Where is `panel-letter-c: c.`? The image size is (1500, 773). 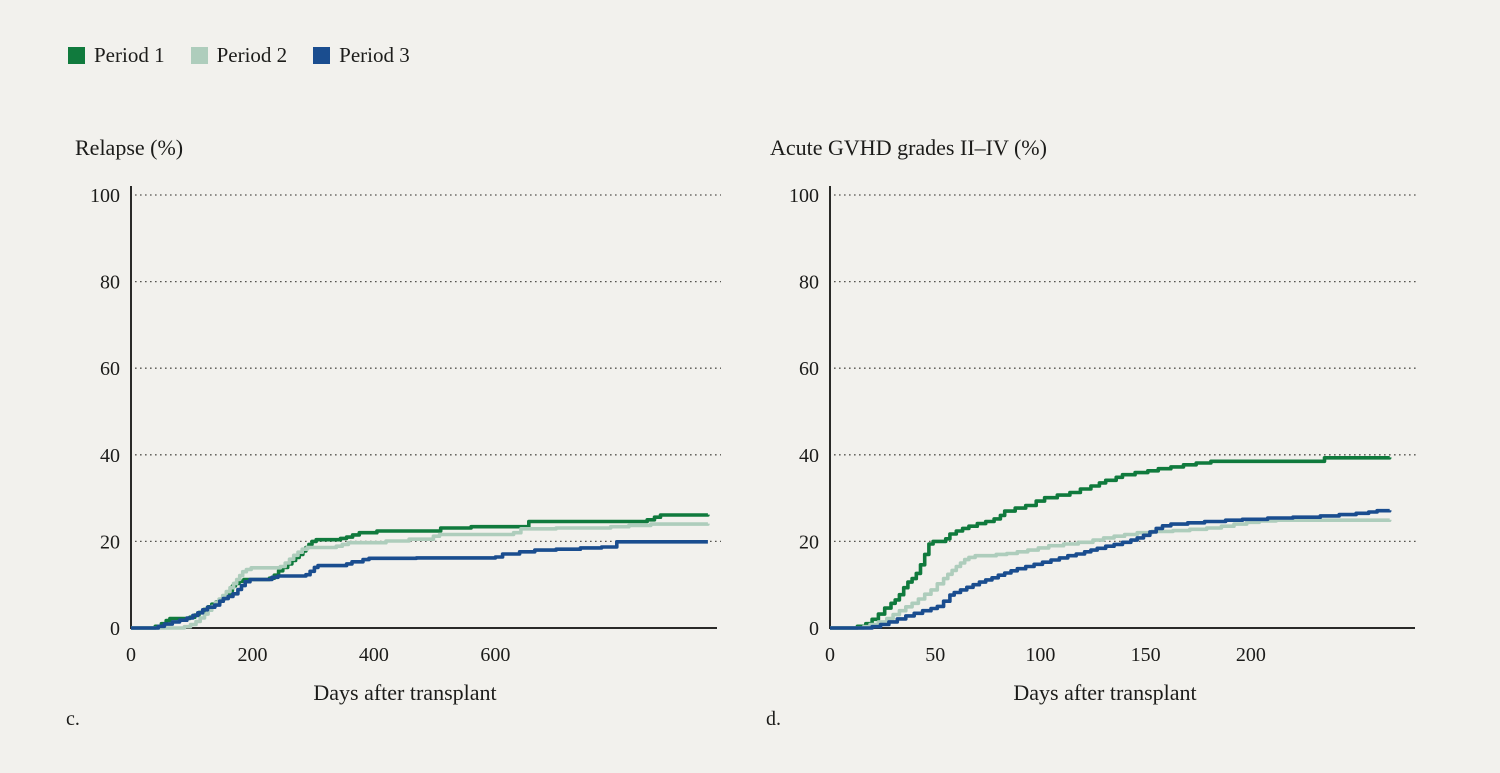 panel-letter-c: c. is located at coordinates (73, 719).